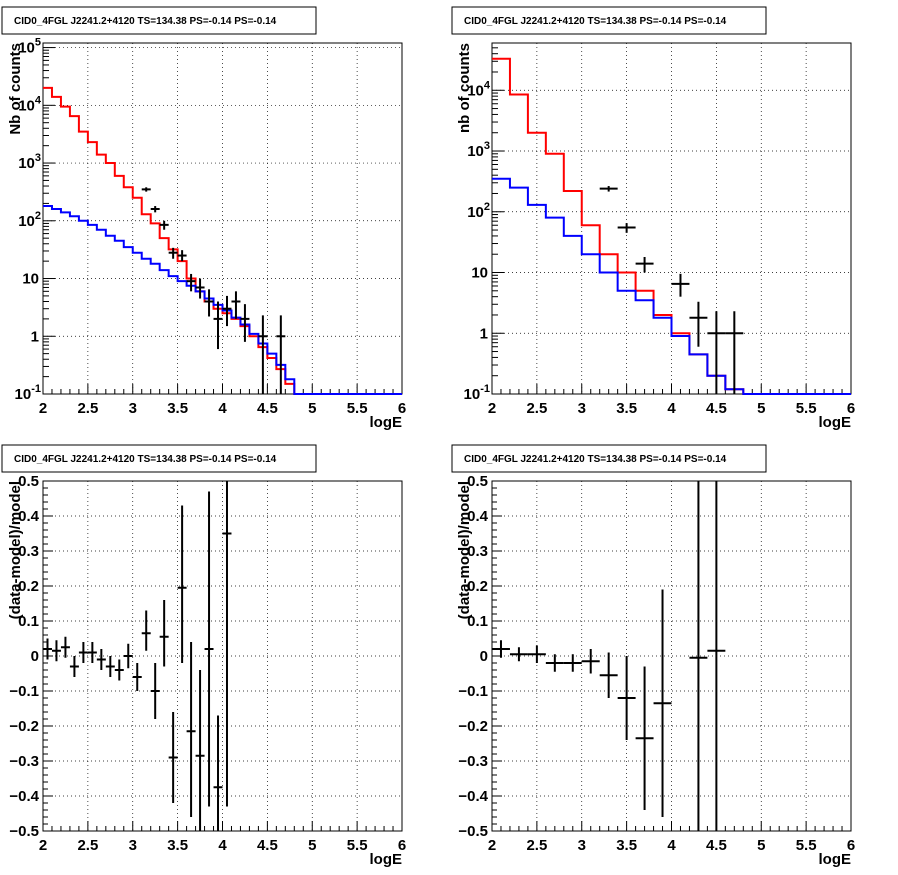 The image size is (898, 875). I want to click on y-tick-label: 10⁻¹, so click(477, 393).